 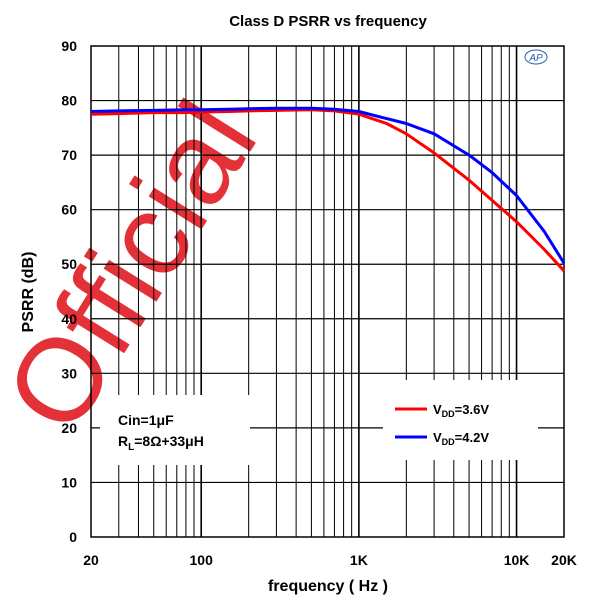 I want to click on x-tick-label: 1K, so click(x=359, y=560).